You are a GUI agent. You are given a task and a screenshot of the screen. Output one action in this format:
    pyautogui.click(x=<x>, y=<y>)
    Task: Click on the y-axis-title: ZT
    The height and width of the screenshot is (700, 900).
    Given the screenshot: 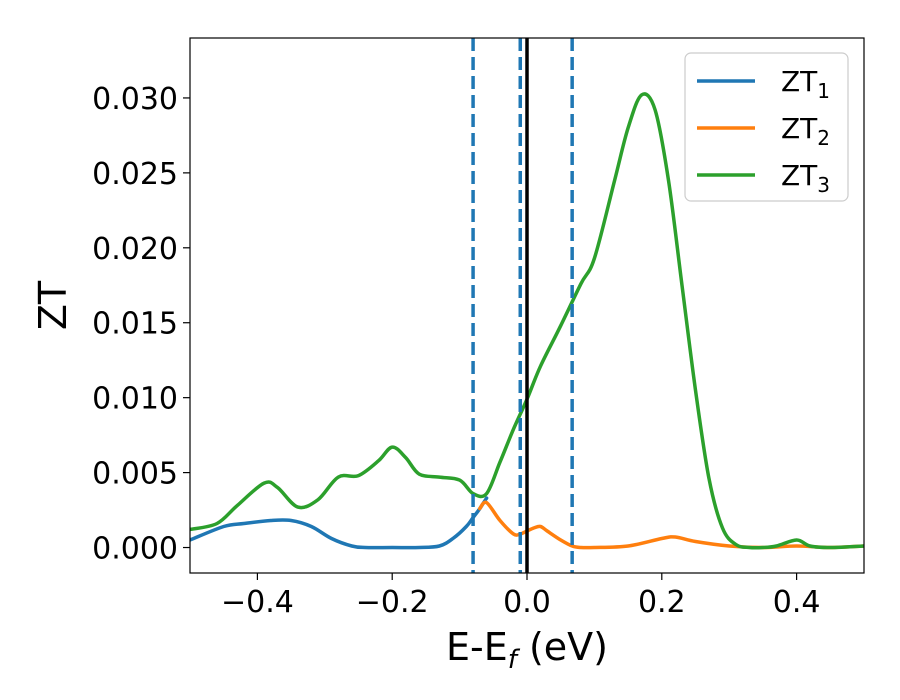 What is the action you would take?
    pyautogui.click(x=53, y=305)
    